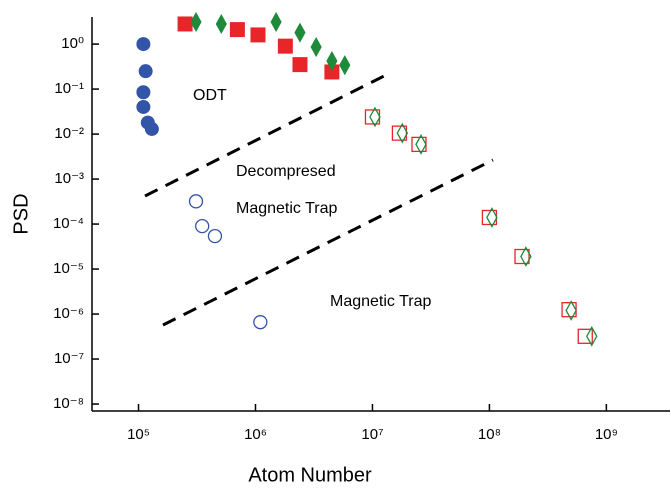  What do you see at coordinates (68, 223) in the screenshot?
I see `y-tick-label: 10⁻⁴` at bounding box center [68, 223].